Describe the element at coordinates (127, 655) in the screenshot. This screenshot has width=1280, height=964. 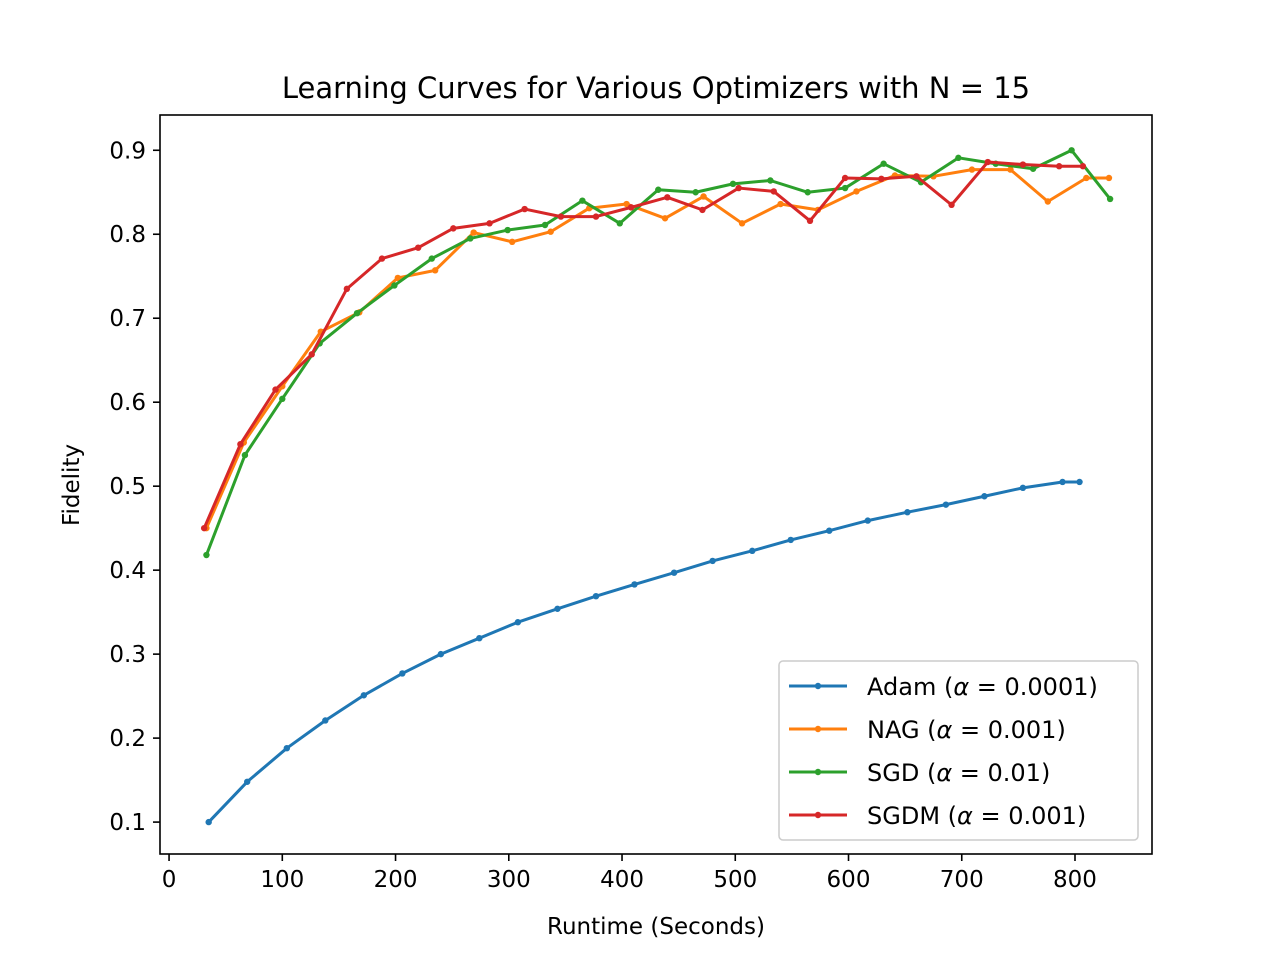
I see `y-tick-label: 0.3` at that location.